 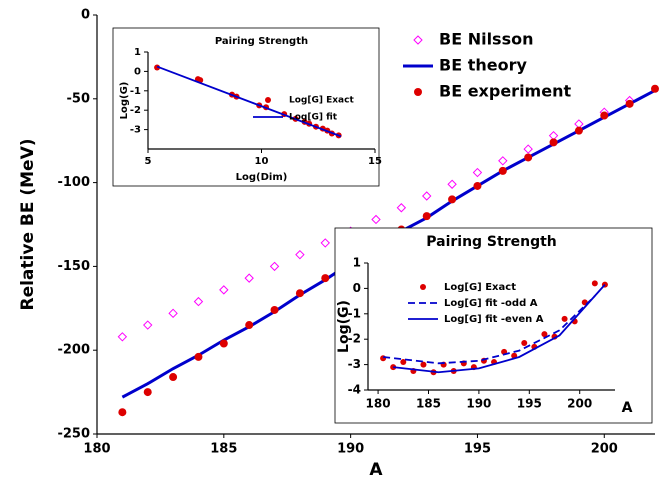 I want to click on legend-label: Log[G] fit, so click(x=313, y=118).